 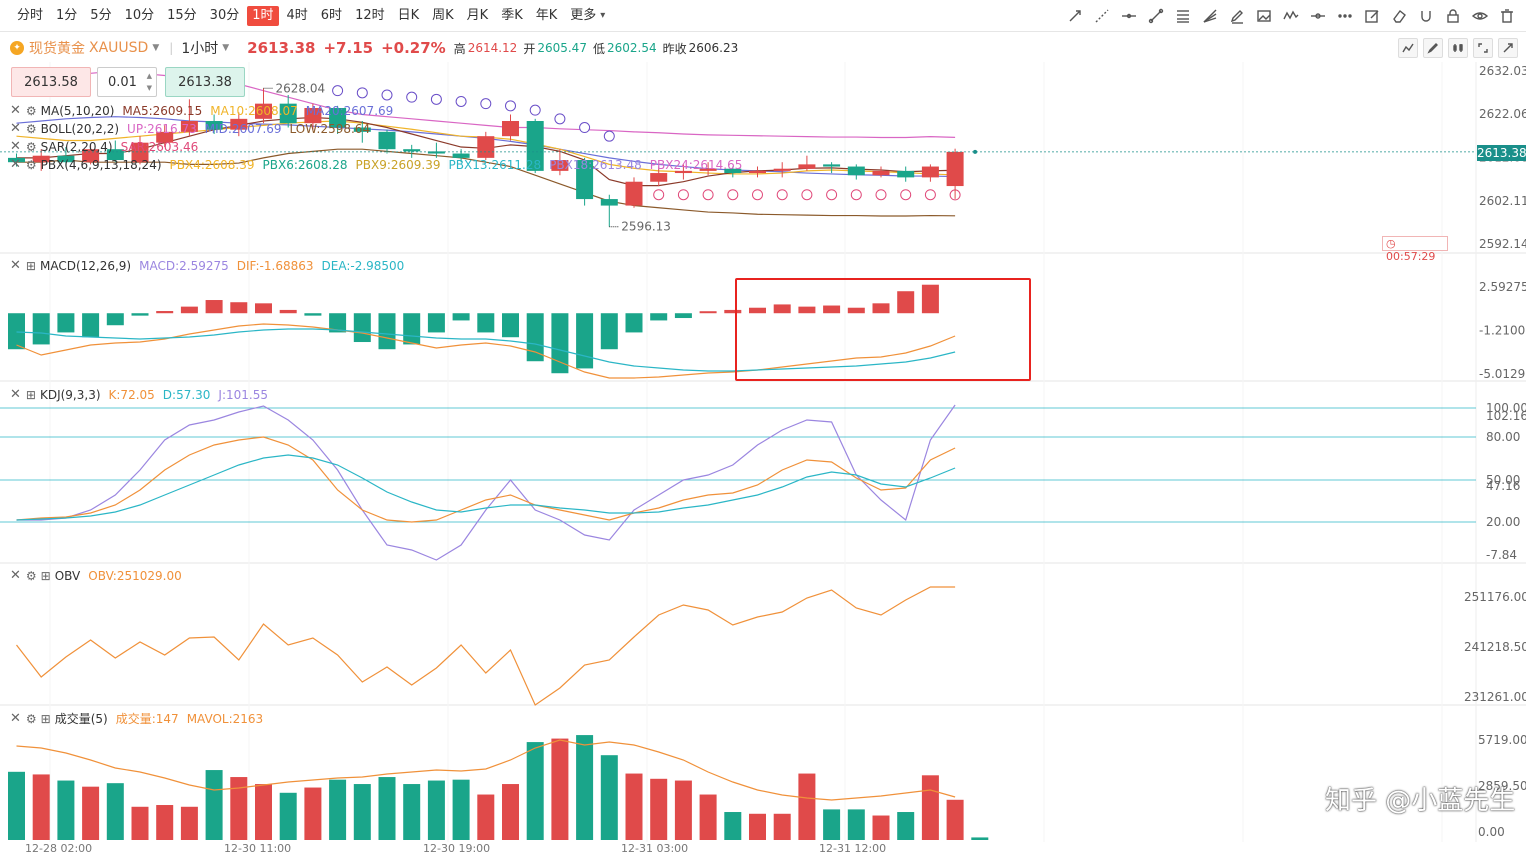 What do you see at coordinates (477, 15) in the screenshot?
I see `period-tab: 月K` at bounding box center [477, 15].